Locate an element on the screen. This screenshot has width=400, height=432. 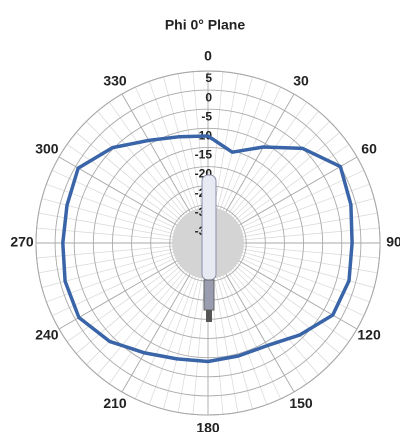
theta-tick-label: 120 is located at coordinates (369, 335).